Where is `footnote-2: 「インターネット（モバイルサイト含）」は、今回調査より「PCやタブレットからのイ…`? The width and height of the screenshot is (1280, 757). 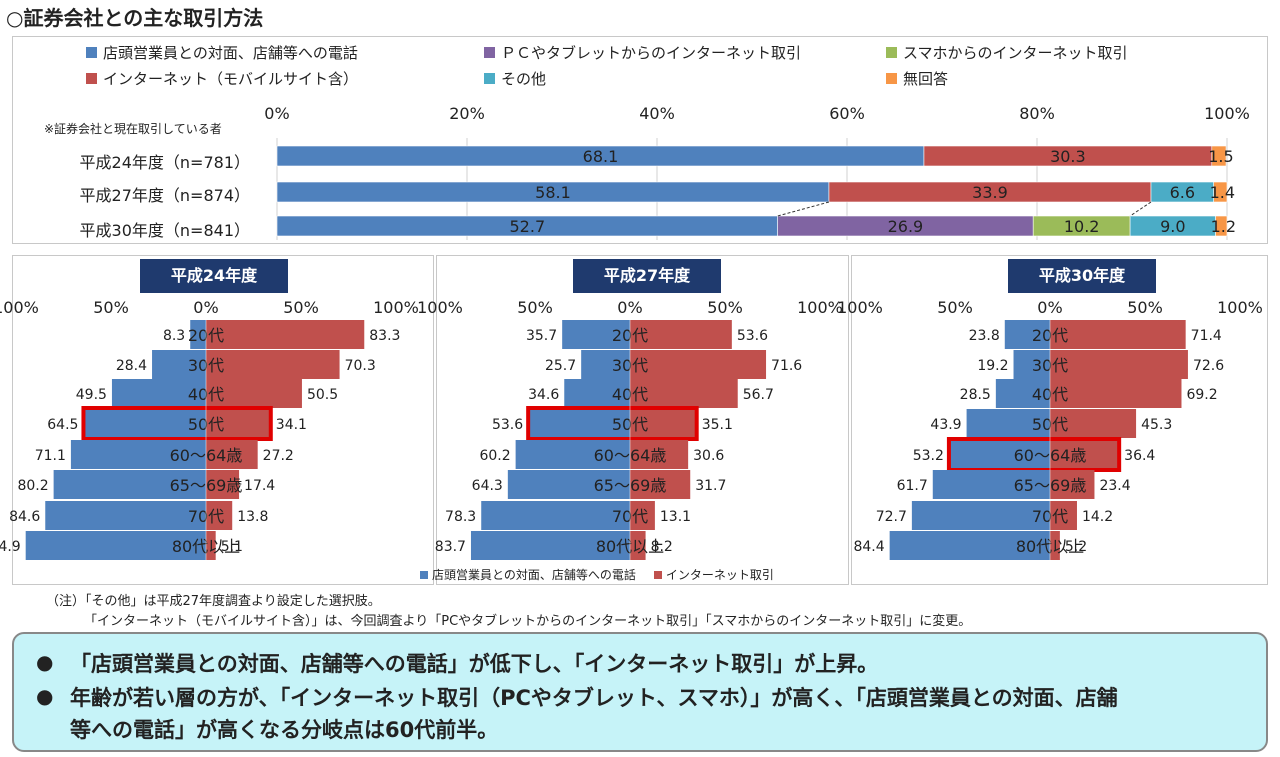
footnote-2: 「インターネット（モバイルサイト含）」は、今回調査より「PCやタブレットからのイ… is located at coordinates (528, 621).